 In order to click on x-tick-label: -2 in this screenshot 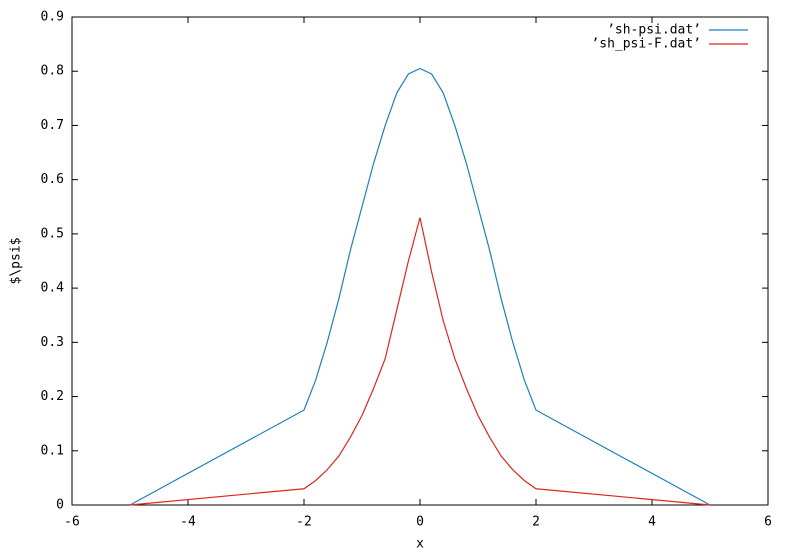, I will do `click(304, 522)`.